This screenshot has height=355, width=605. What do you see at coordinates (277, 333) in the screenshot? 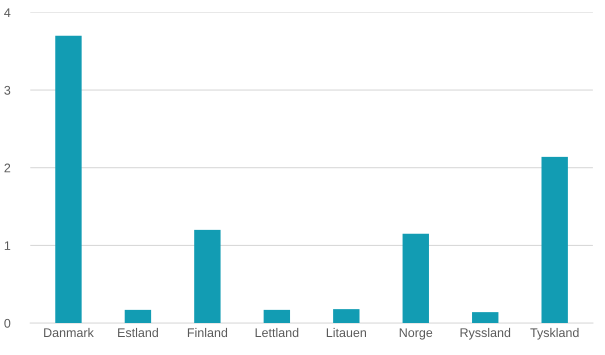
I see `x-tick-label: Lettland` at bounding box center [277, 333].